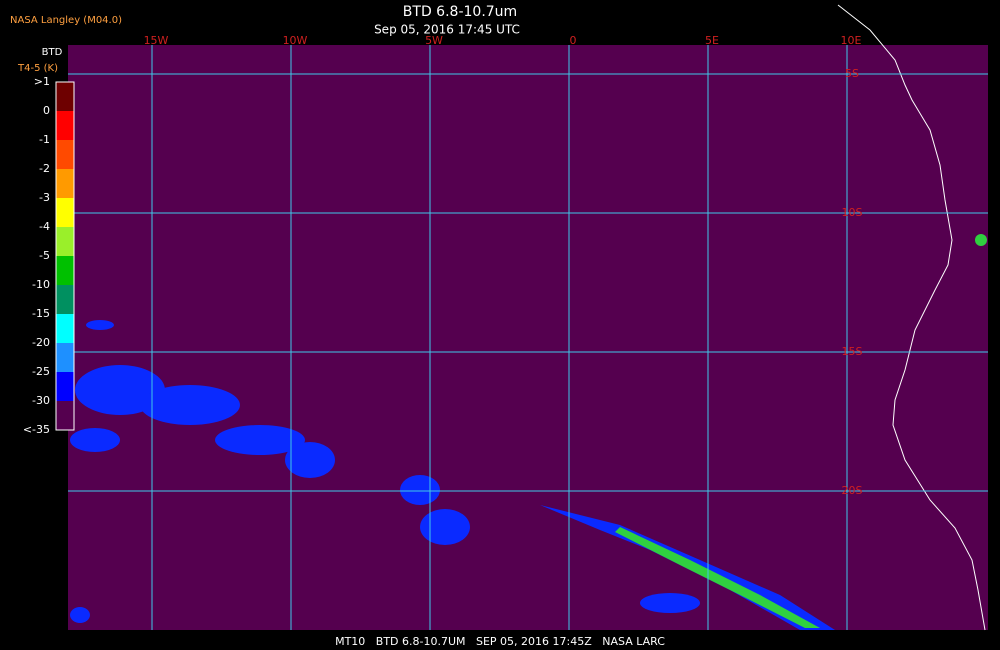 The width and height of the screenshot is (1000, 650). Describe the element at coordinates (295, 40) in the screenshot. I see `lon-label: 10W` at that location.